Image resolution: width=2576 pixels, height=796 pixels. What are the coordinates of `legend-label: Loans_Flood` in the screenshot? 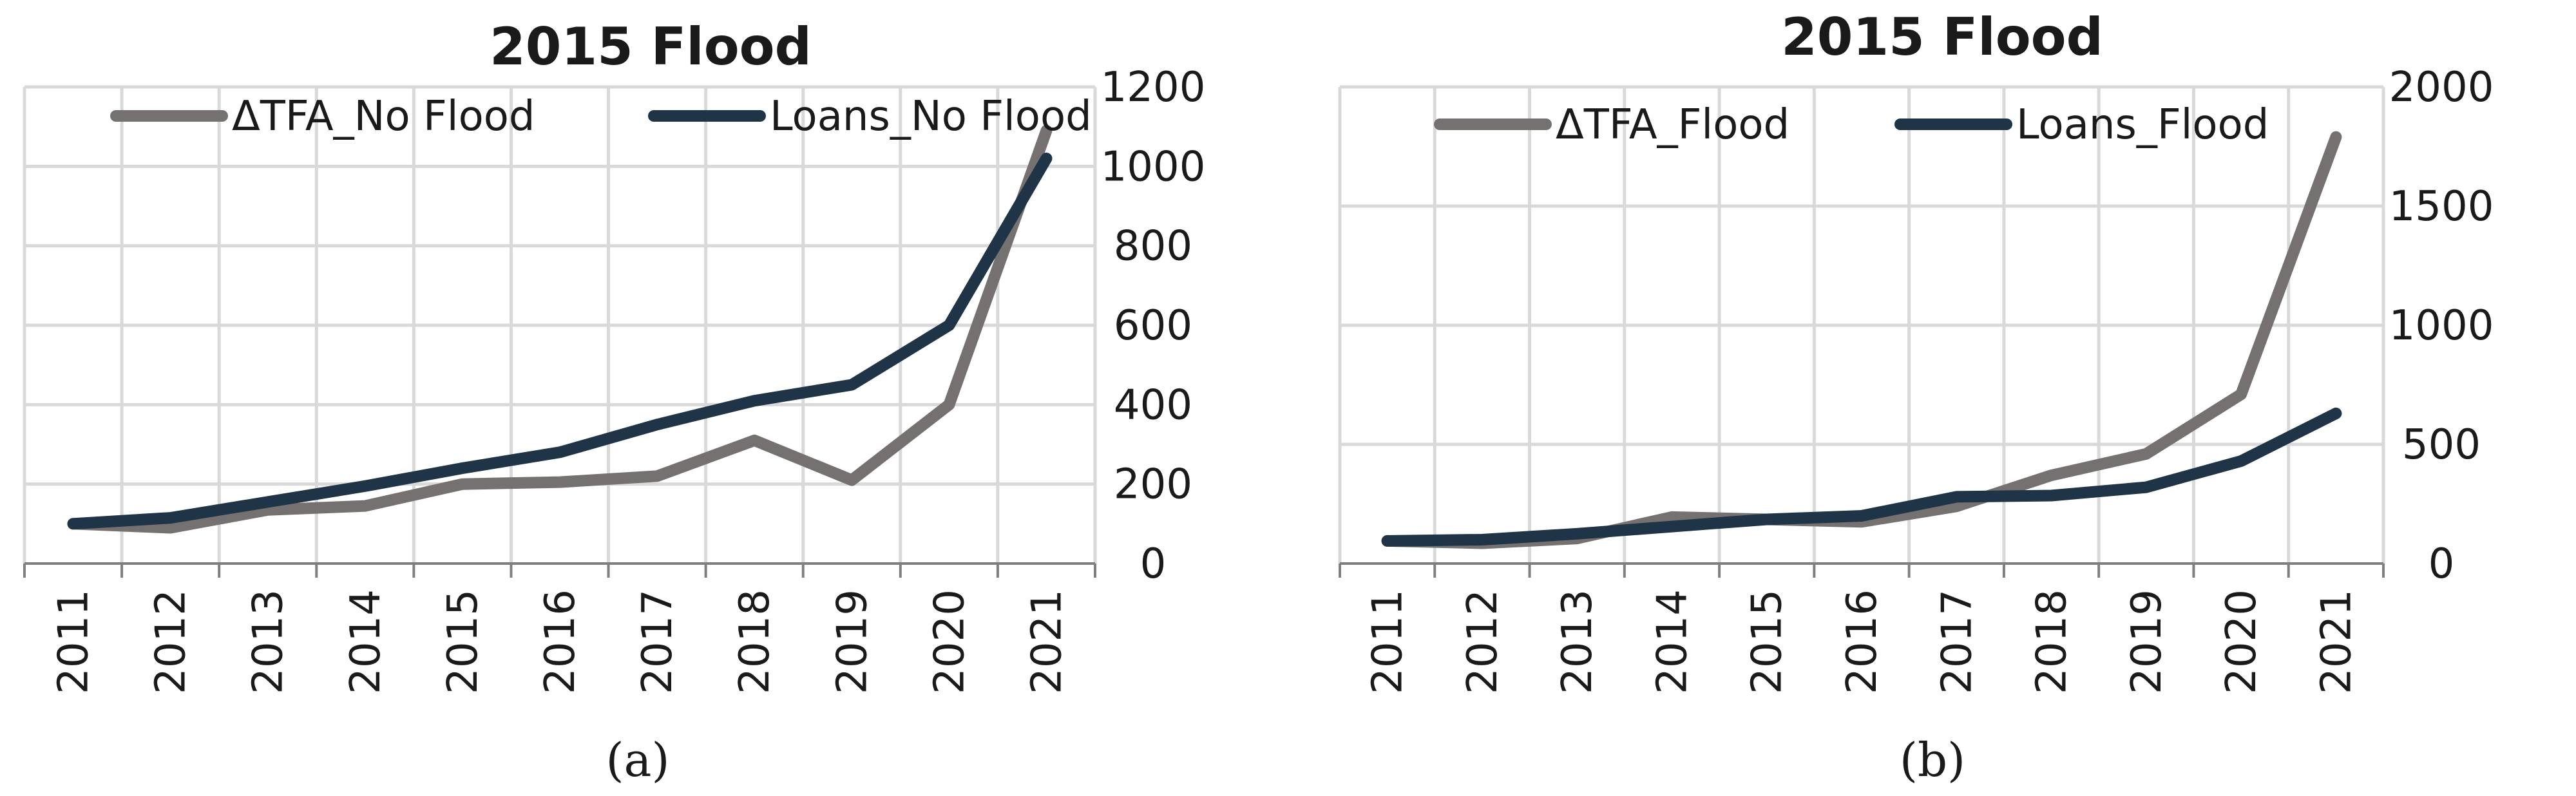 It's located at (2142, 125).